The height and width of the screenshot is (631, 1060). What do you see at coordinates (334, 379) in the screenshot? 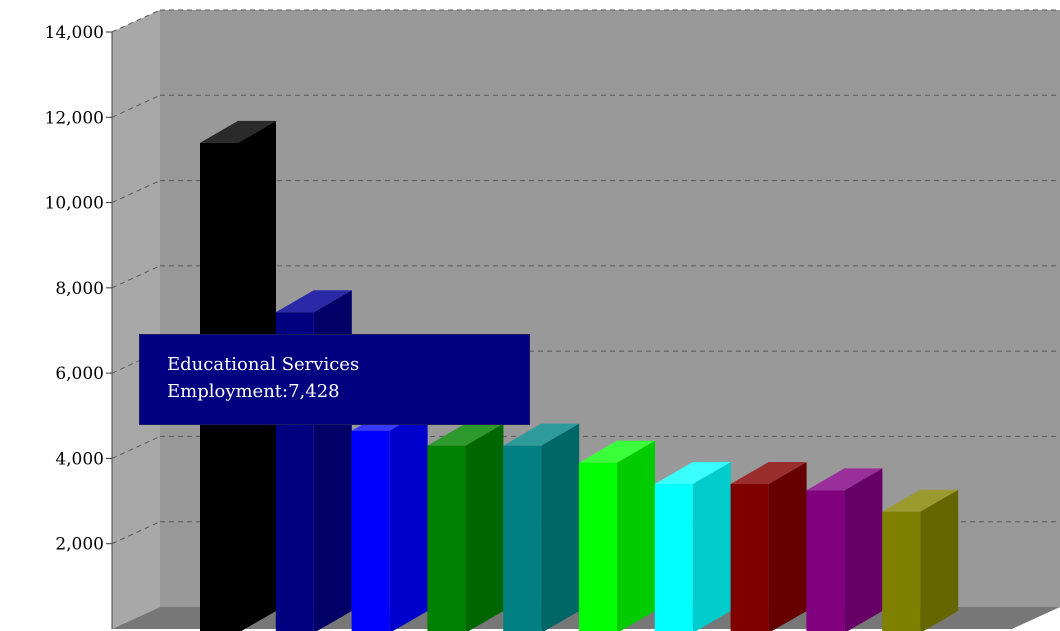
I see `chart-tooltip: Educational Services Employment:7,428` at bounding box center [334, 379].